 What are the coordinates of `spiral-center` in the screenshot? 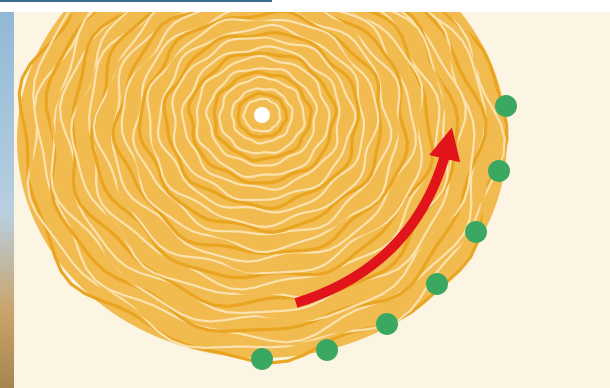 It's located at (262, 115).